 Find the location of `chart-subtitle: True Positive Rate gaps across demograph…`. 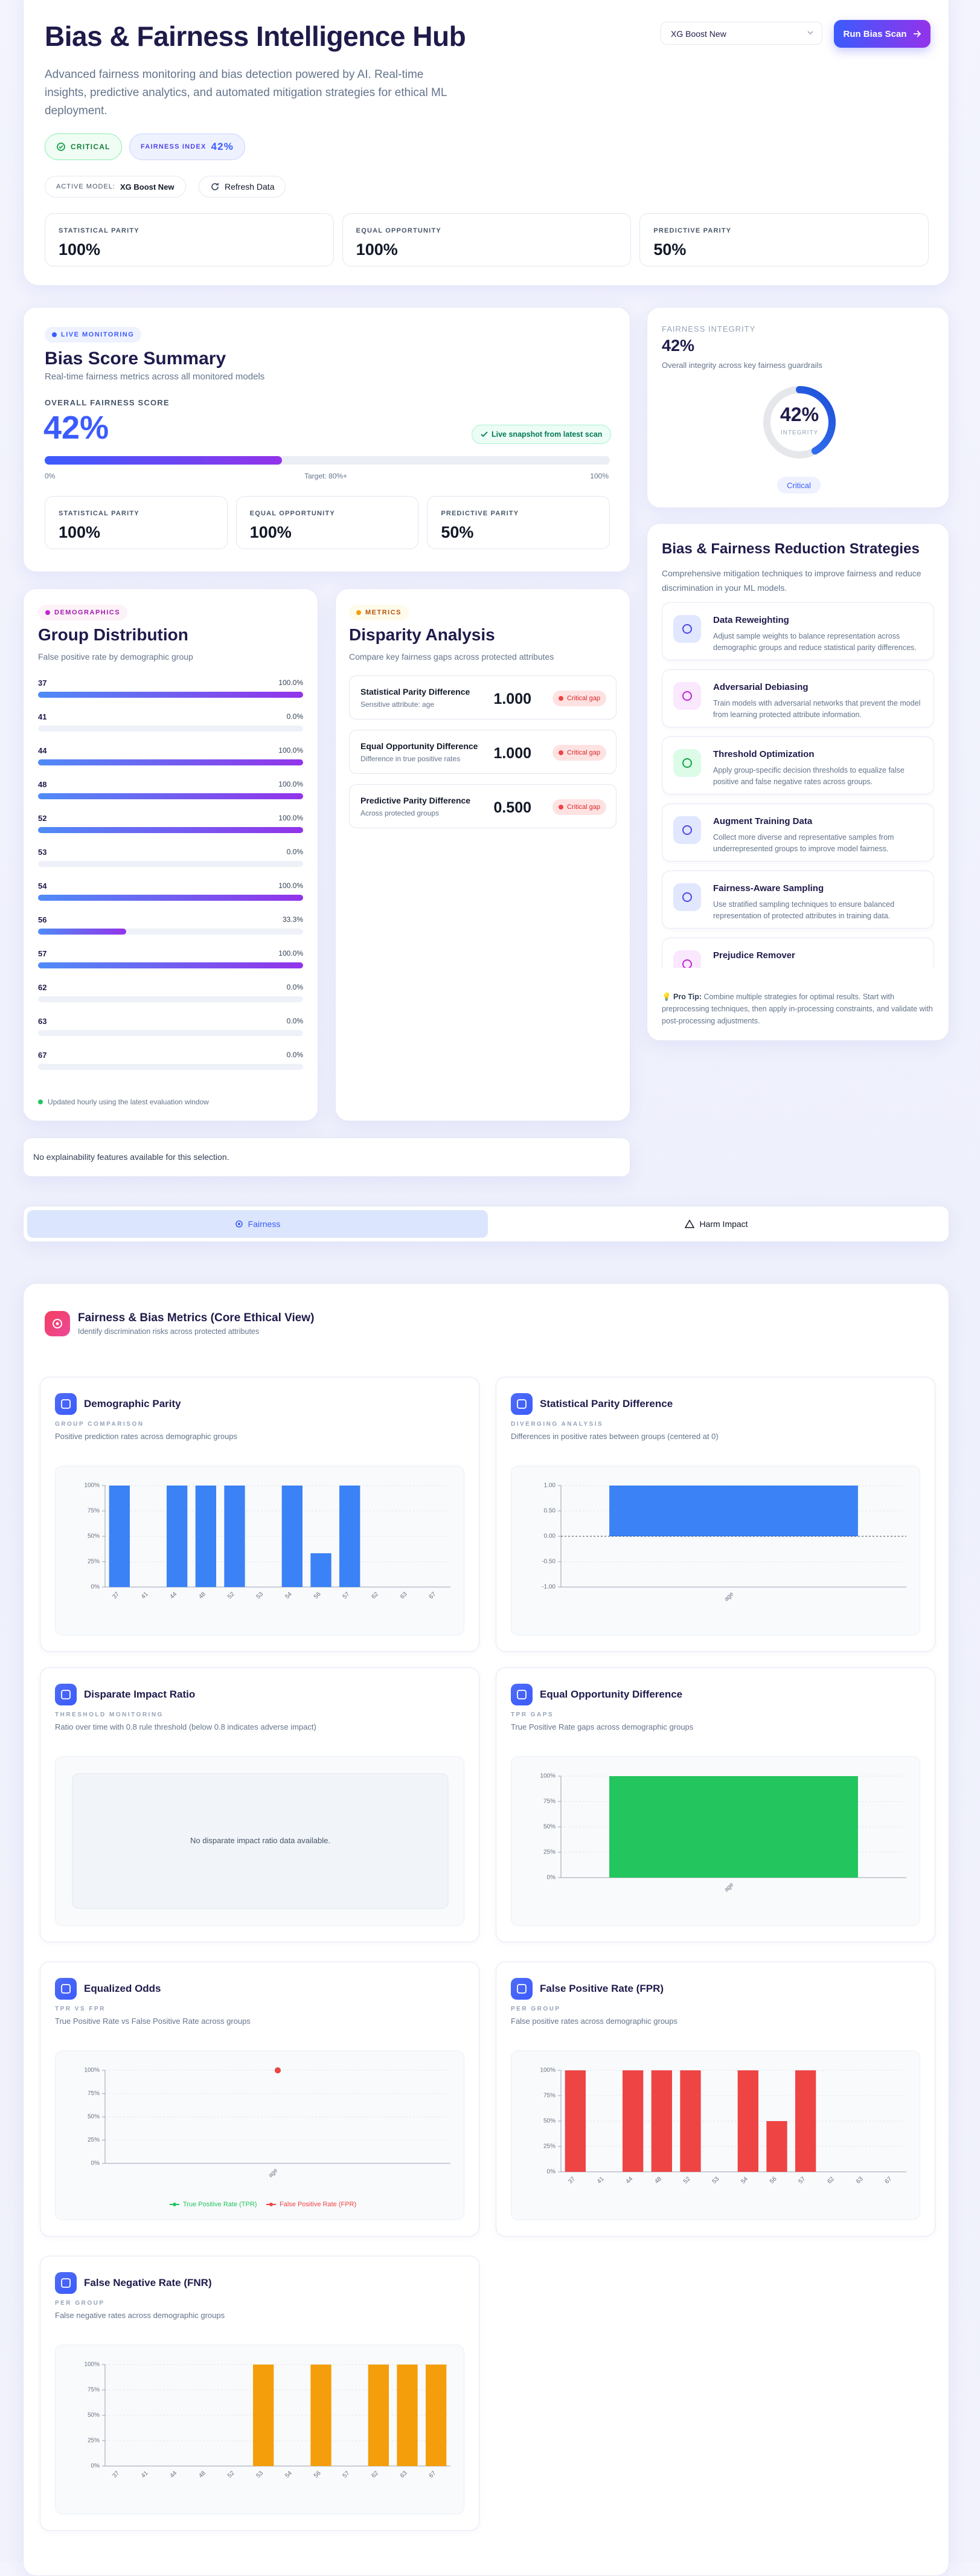

chart-subtitle: True Positive Rate gaps across demograph… is located at coordinates (602, 1727).